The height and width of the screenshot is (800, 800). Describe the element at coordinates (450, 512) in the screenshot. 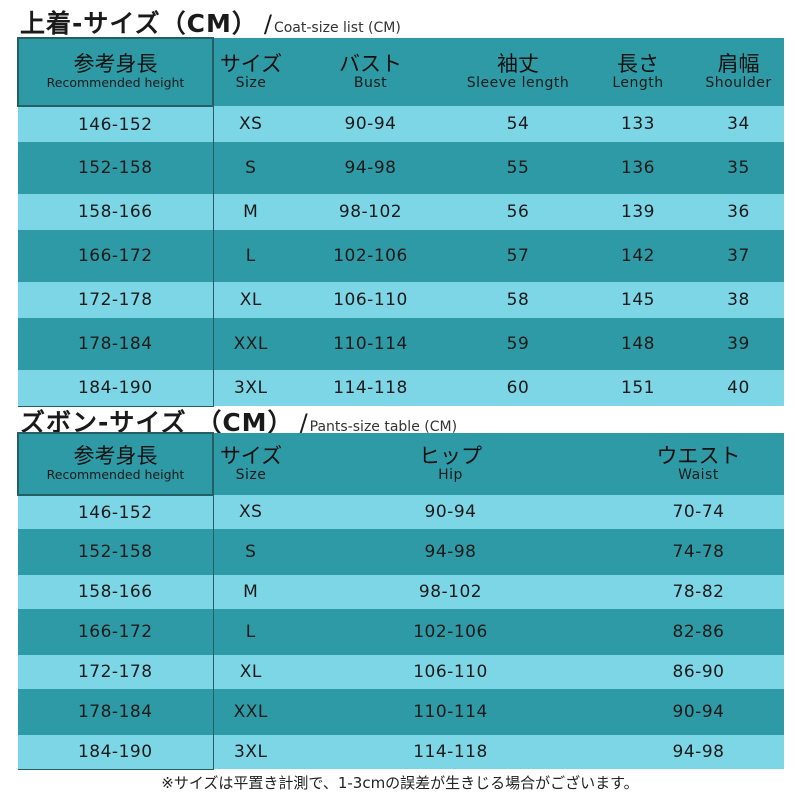

I see `cell-hip: 90-94` at that location.